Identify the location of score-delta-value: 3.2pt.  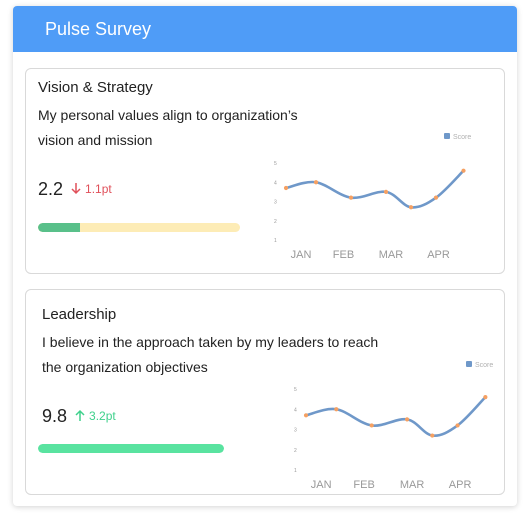
(102, 415).